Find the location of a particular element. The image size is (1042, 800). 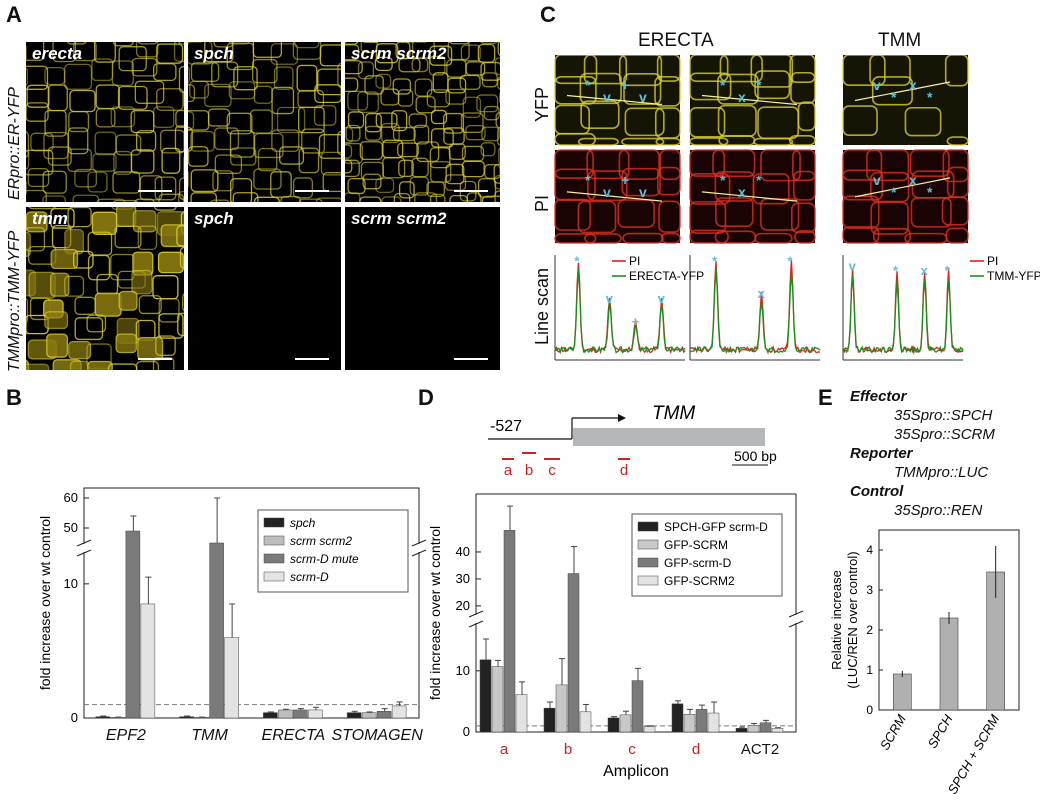

scan-marker: x is located at coordinates (913, 180).